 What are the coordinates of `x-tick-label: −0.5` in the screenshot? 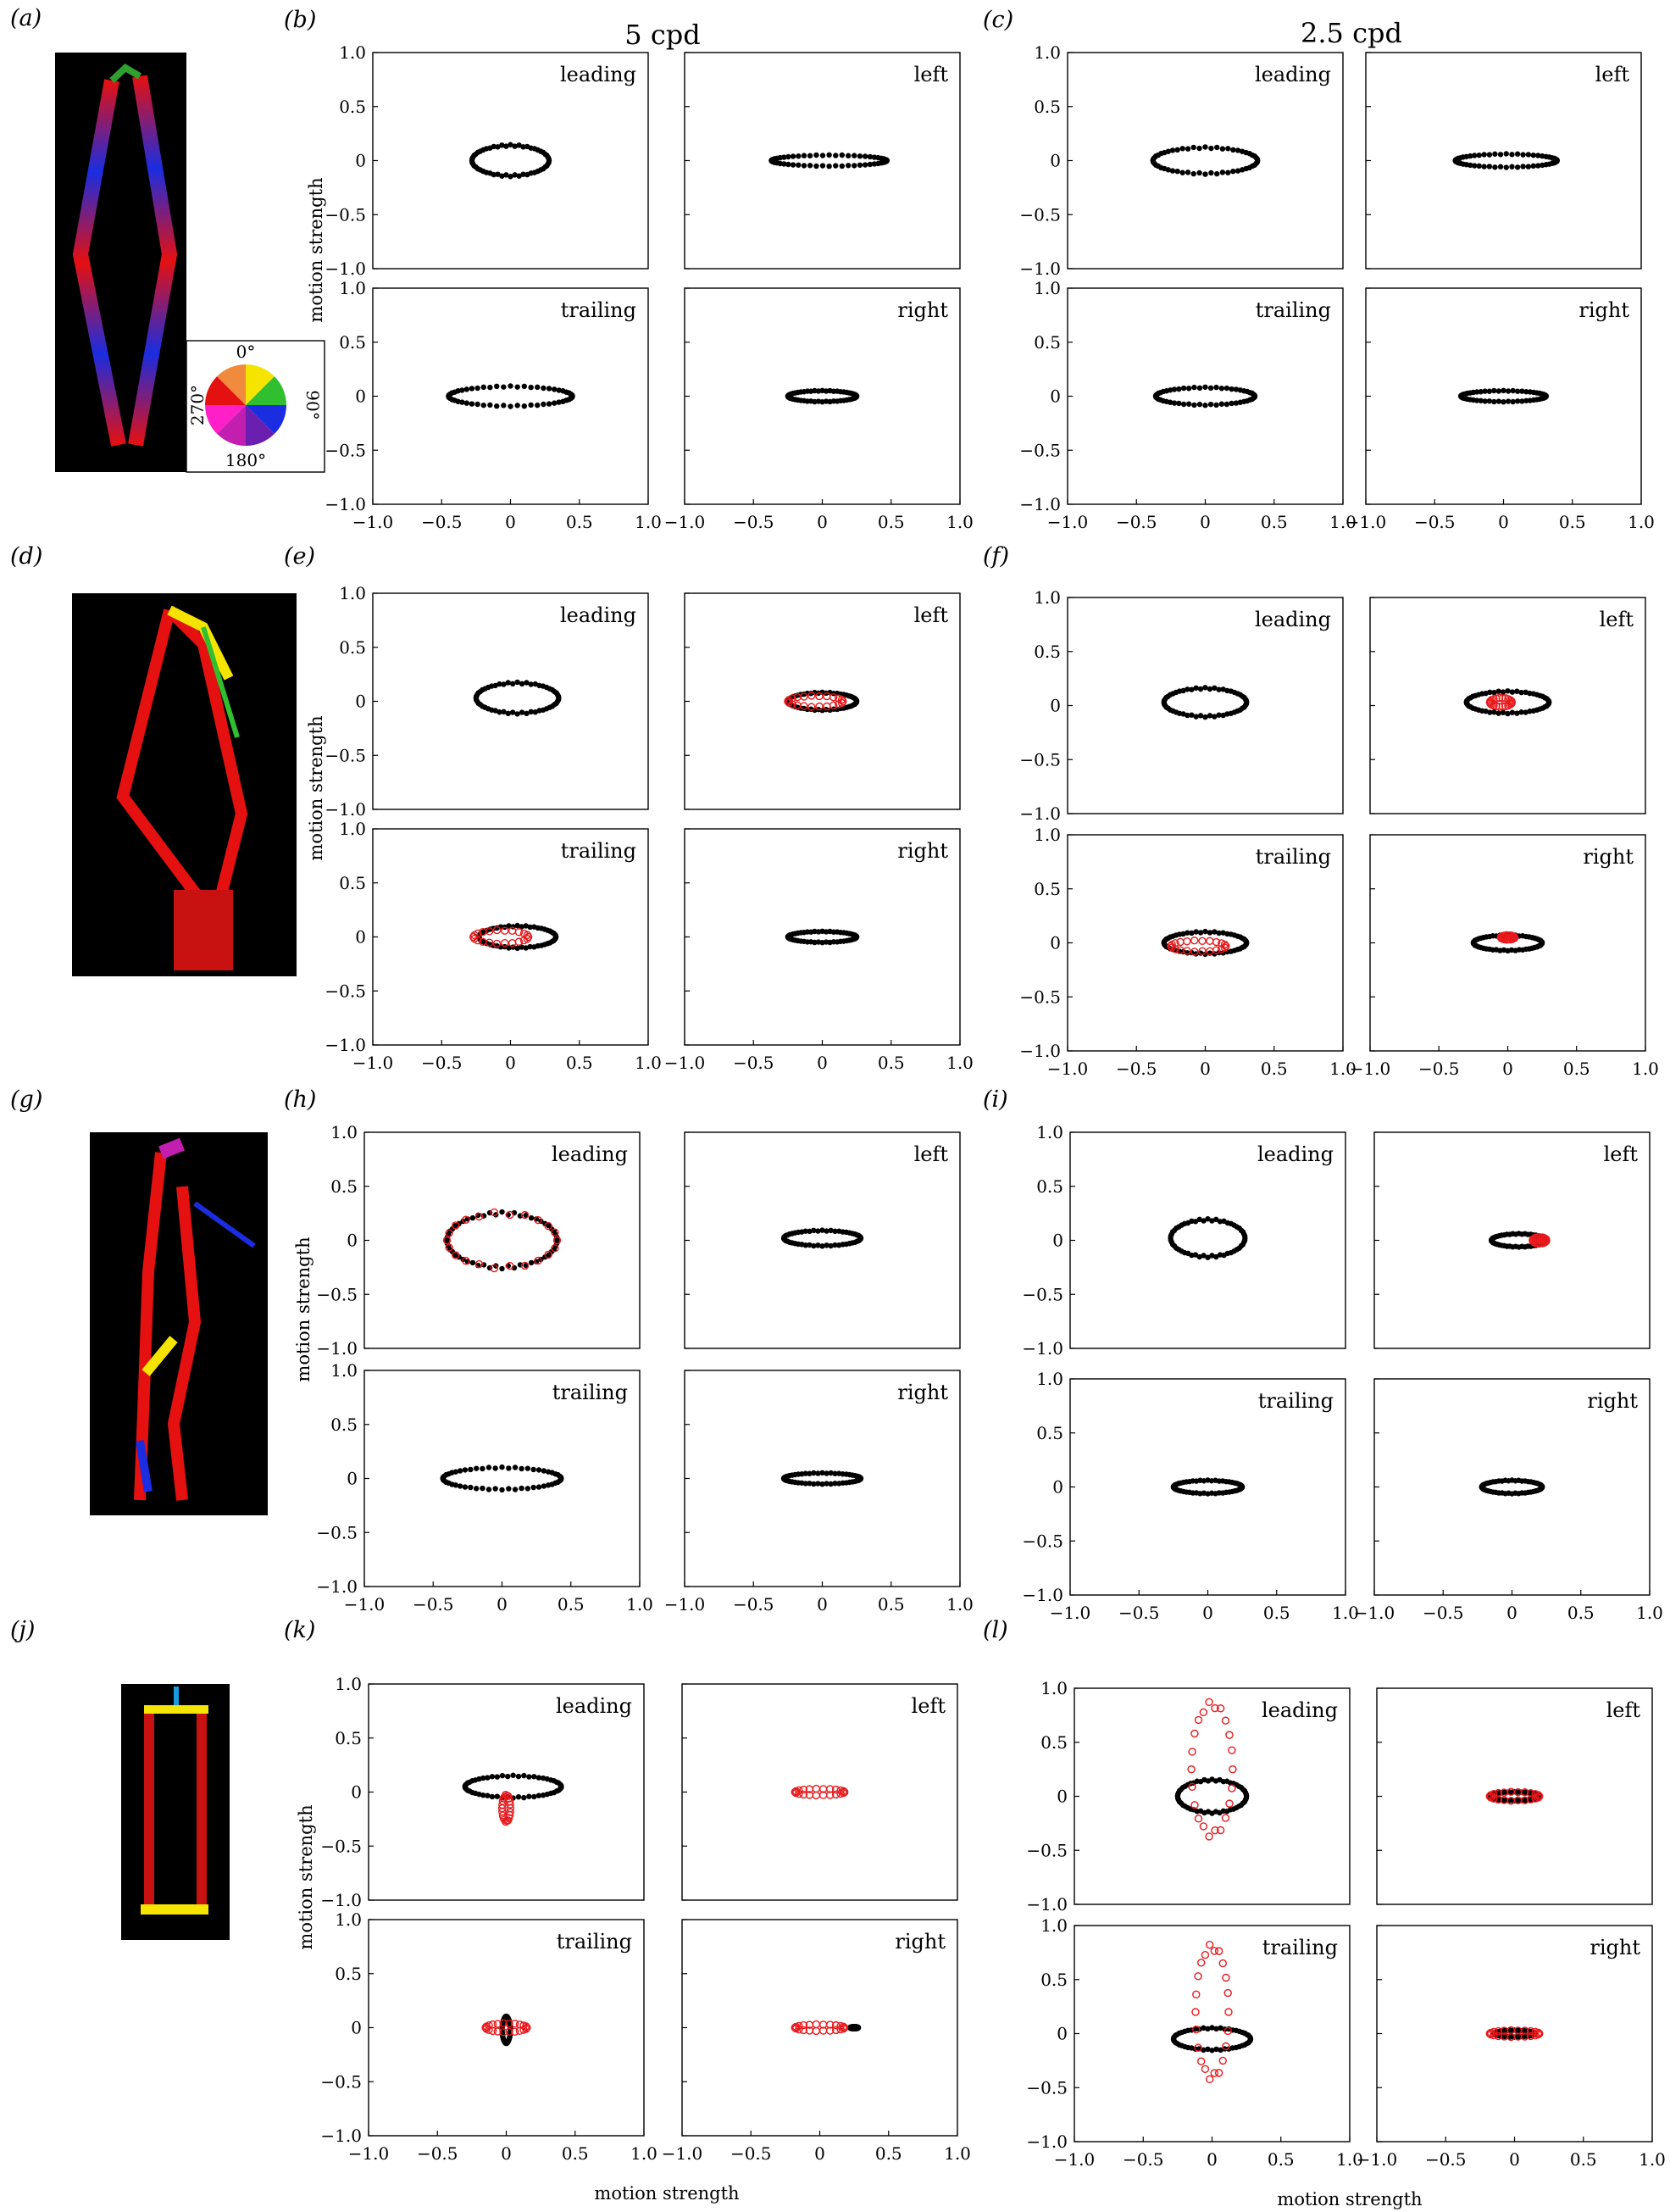 It's located at (442, 1063).